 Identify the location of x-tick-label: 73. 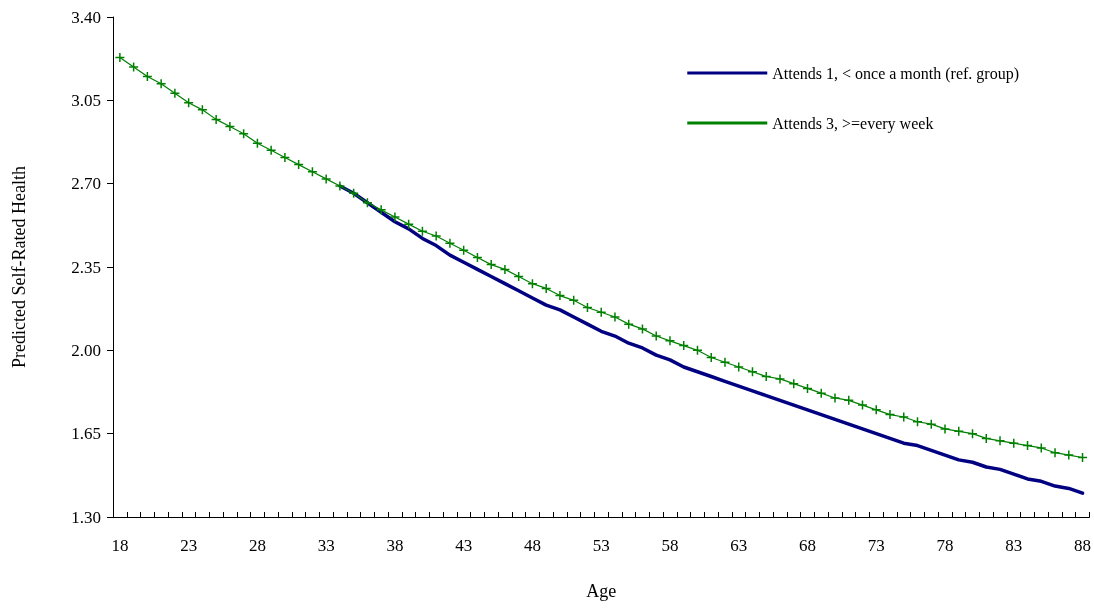
(876, 545).